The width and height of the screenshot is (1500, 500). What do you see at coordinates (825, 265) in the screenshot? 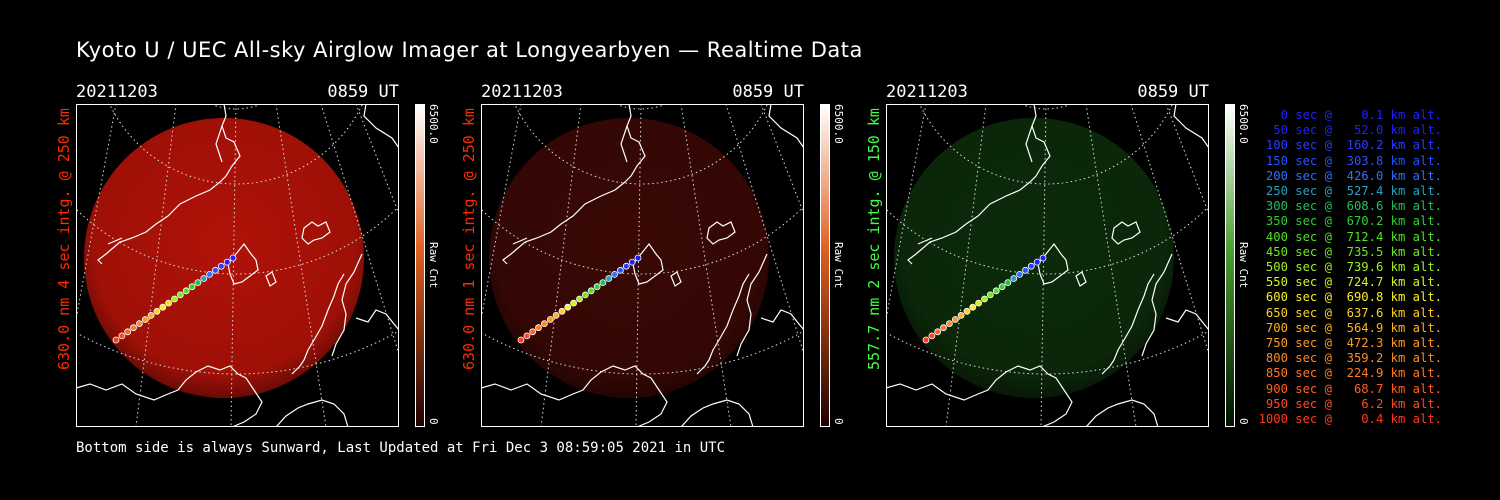
I see `panel-2-colorbar` at bounding box center [825, 265].